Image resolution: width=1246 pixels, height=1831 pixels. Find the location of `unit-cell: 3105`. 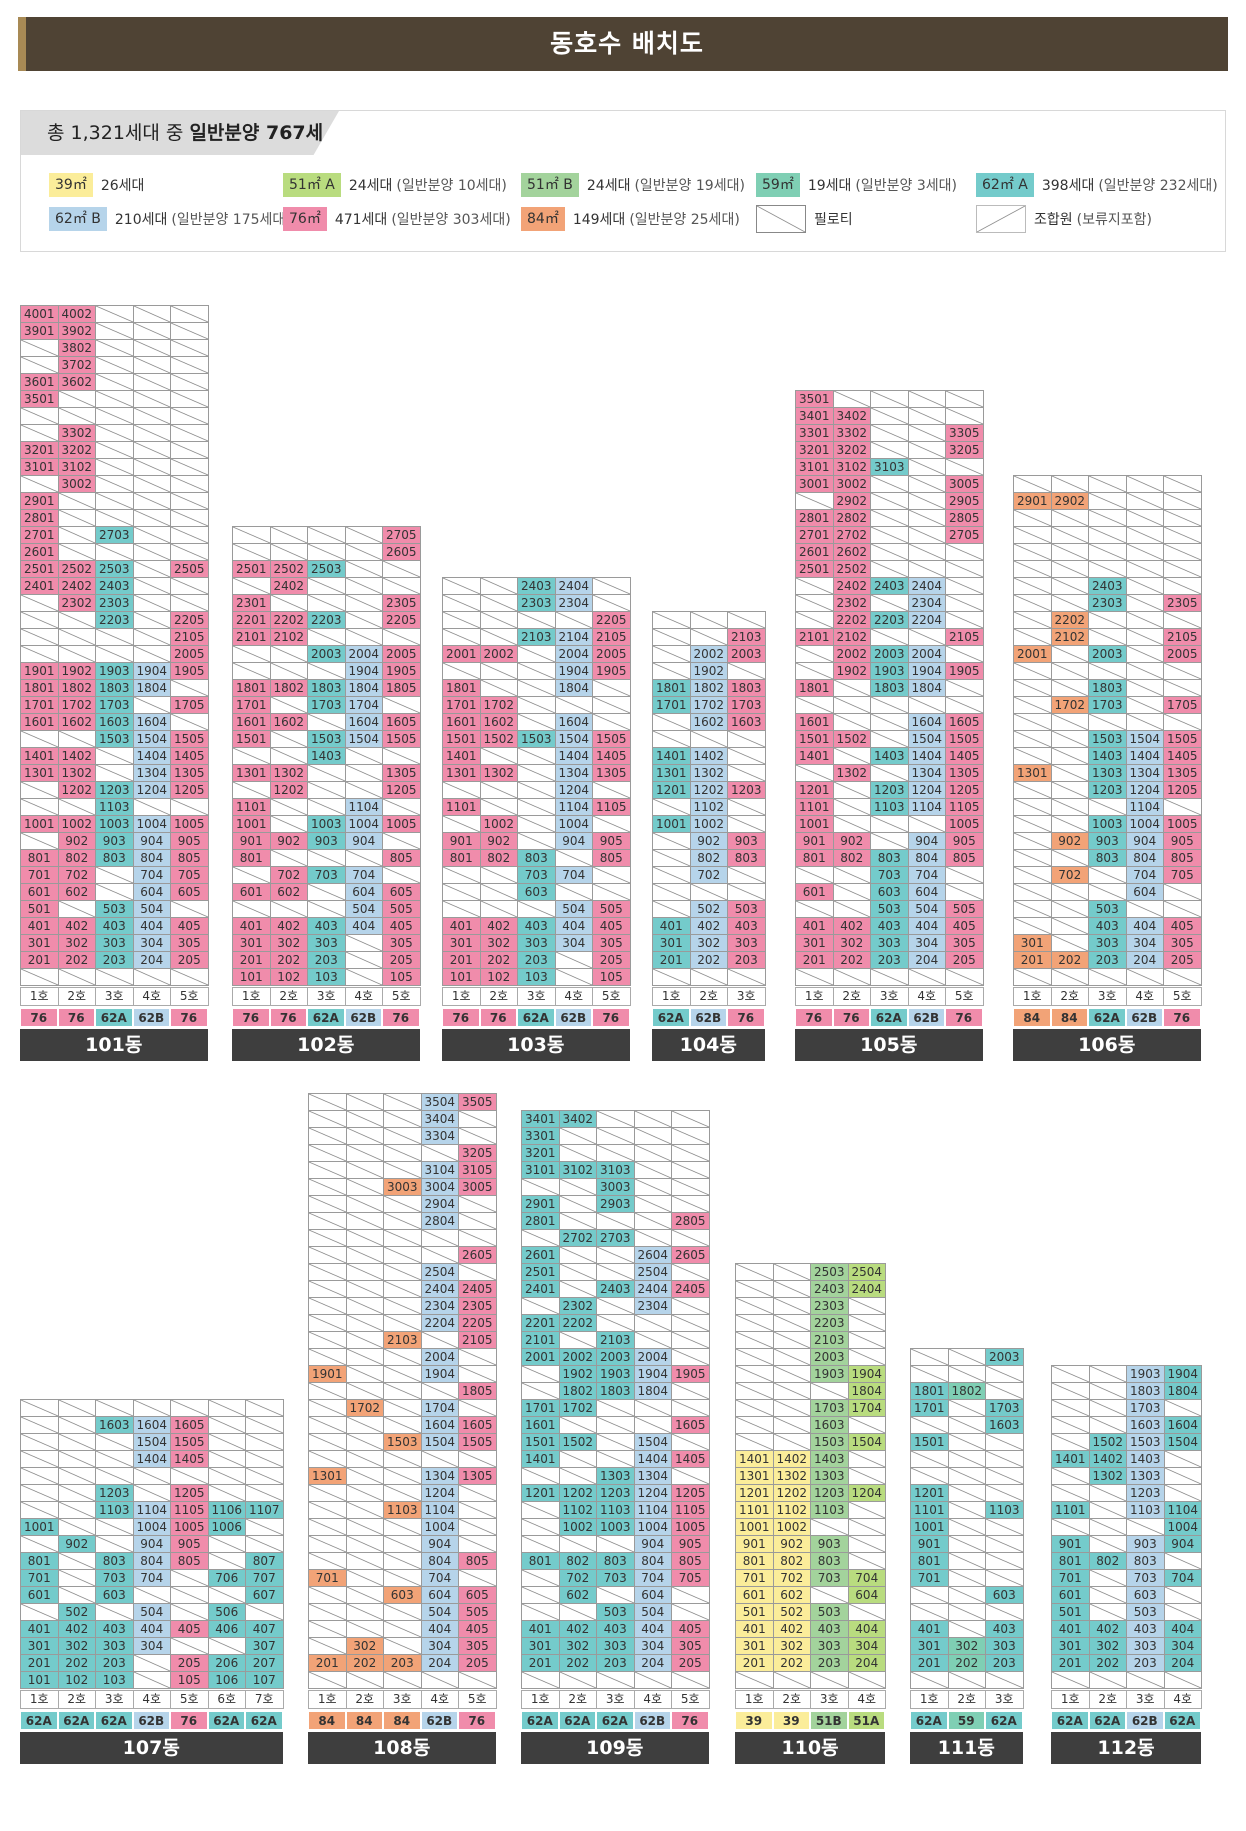

unit-cell: 3105 is located at coordinates (477, 1170).